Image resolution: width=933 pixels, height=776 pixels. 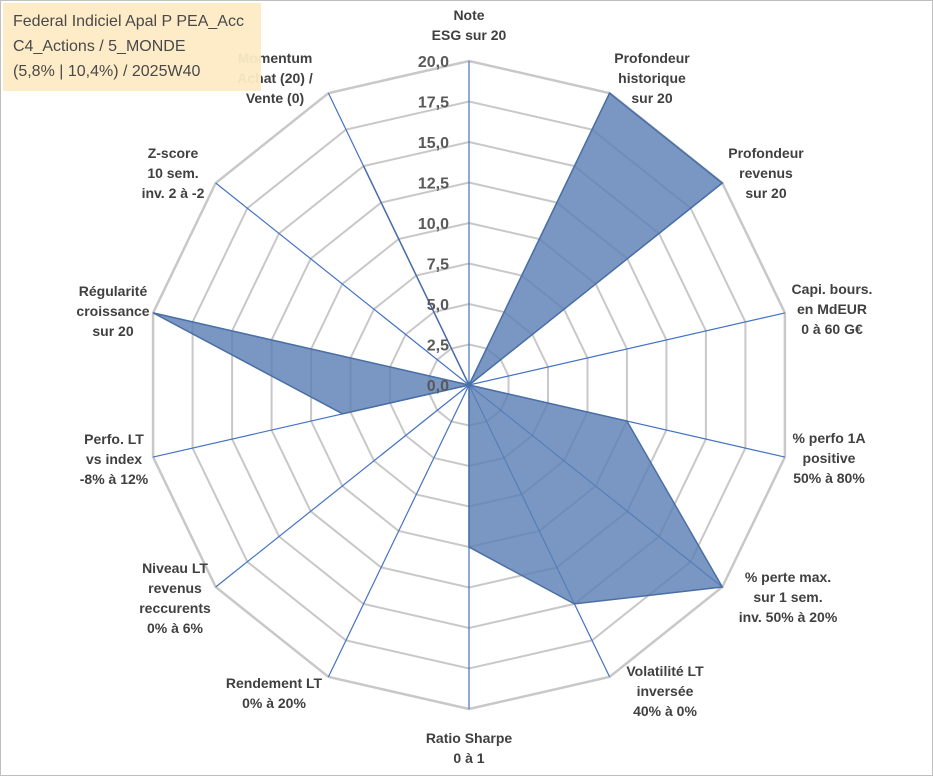 I want to click on axis-label-1-line-1: historique, so click(x=652, y=78).